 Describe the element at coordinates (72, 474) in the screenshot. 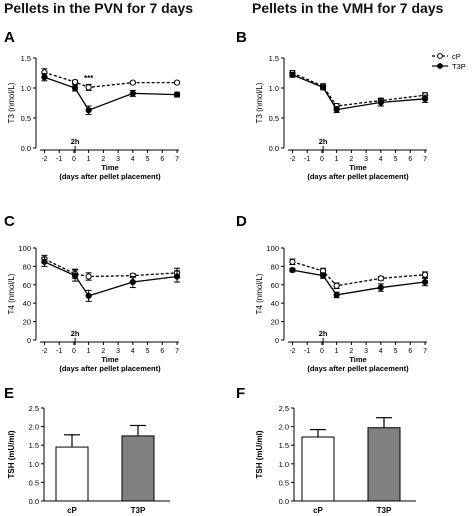

I see `bar-cp` at that location.